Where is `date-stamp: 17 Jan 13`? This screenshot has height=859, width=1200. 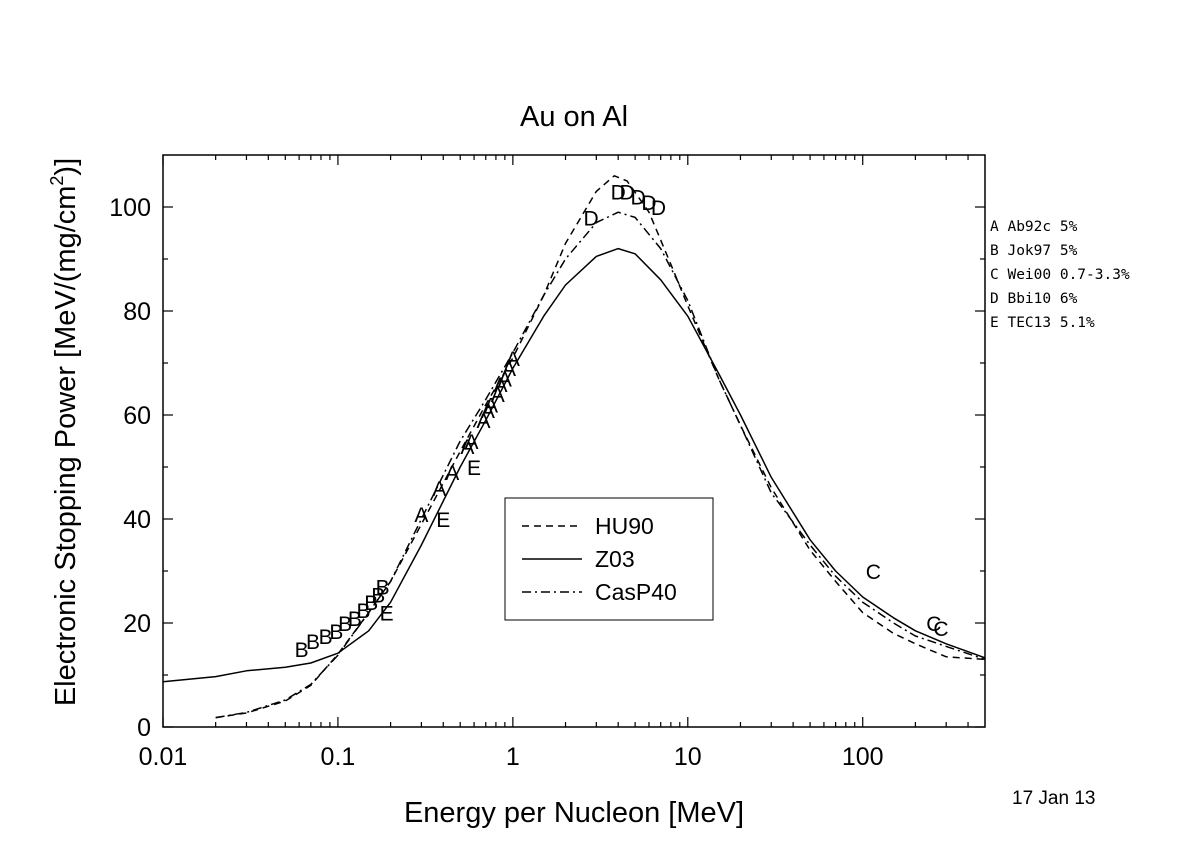 date-stamp: 17 Jan 13 is located at coordinates (1054, 798).